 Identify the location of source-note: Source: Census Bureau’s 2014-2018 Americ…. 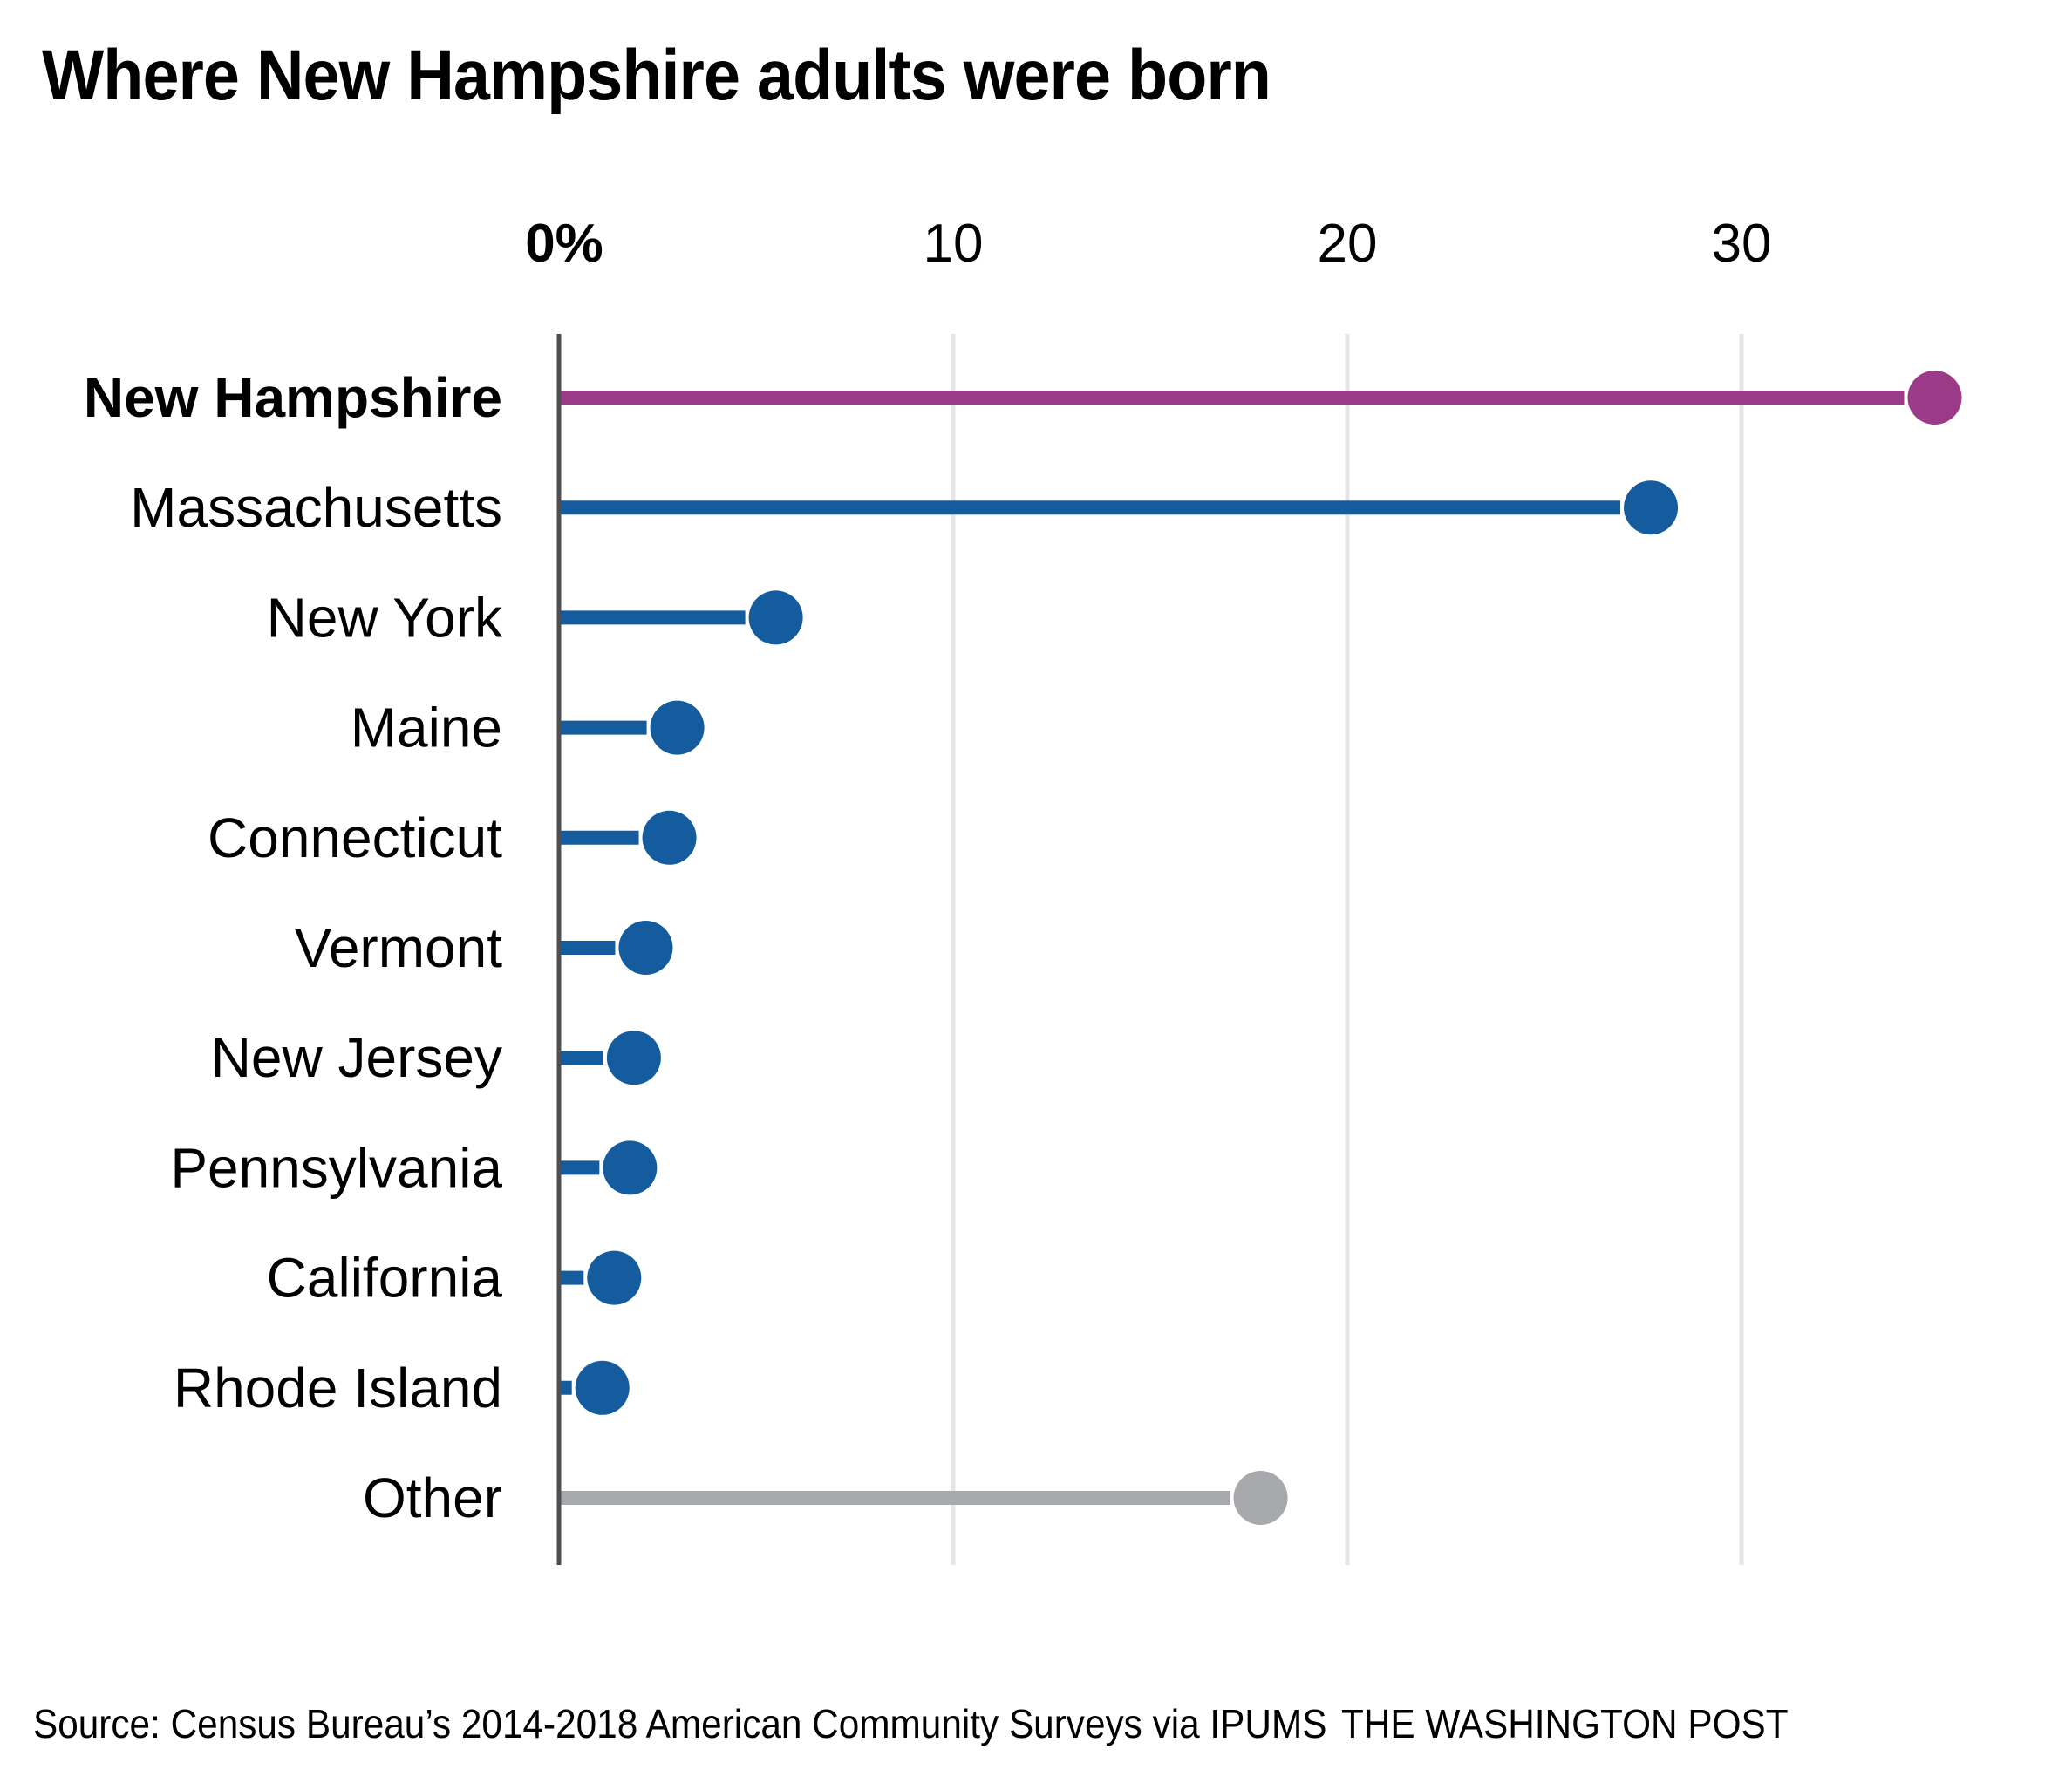
(680, 1723).